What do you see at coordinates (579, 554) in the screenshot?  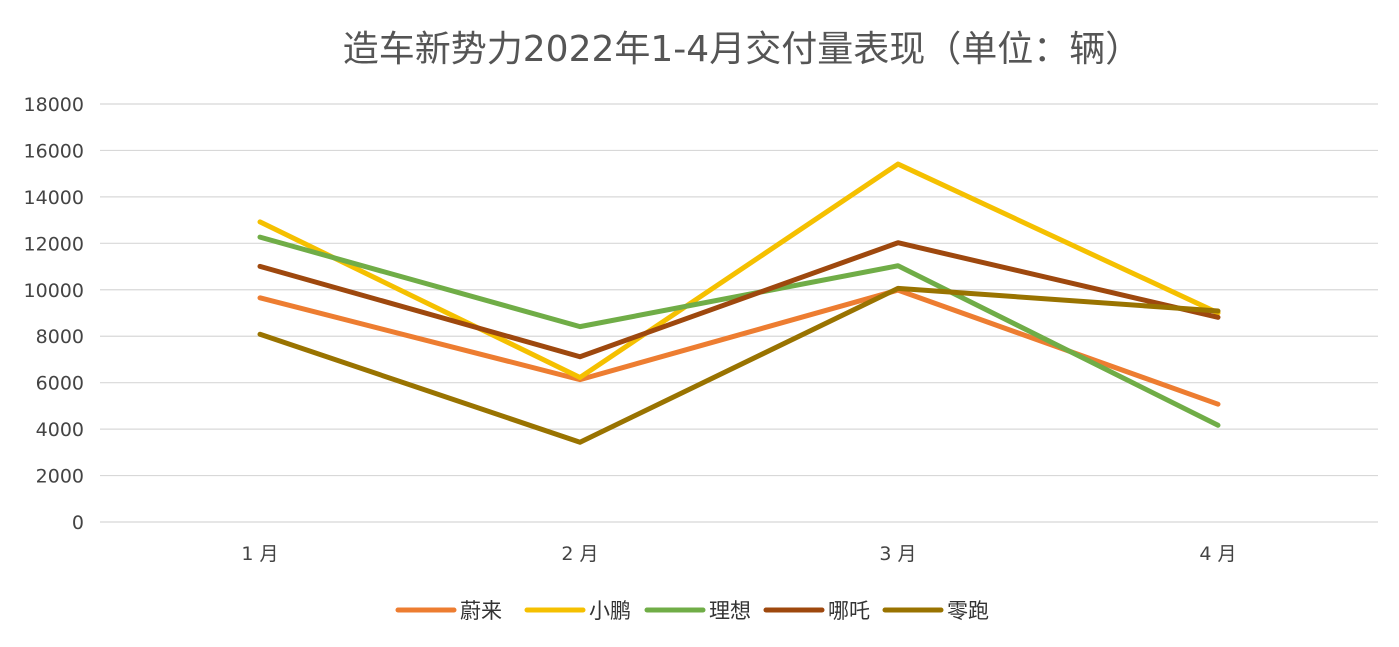 I see `x-tick-label: 2 月` at bounding box center [579, 554].